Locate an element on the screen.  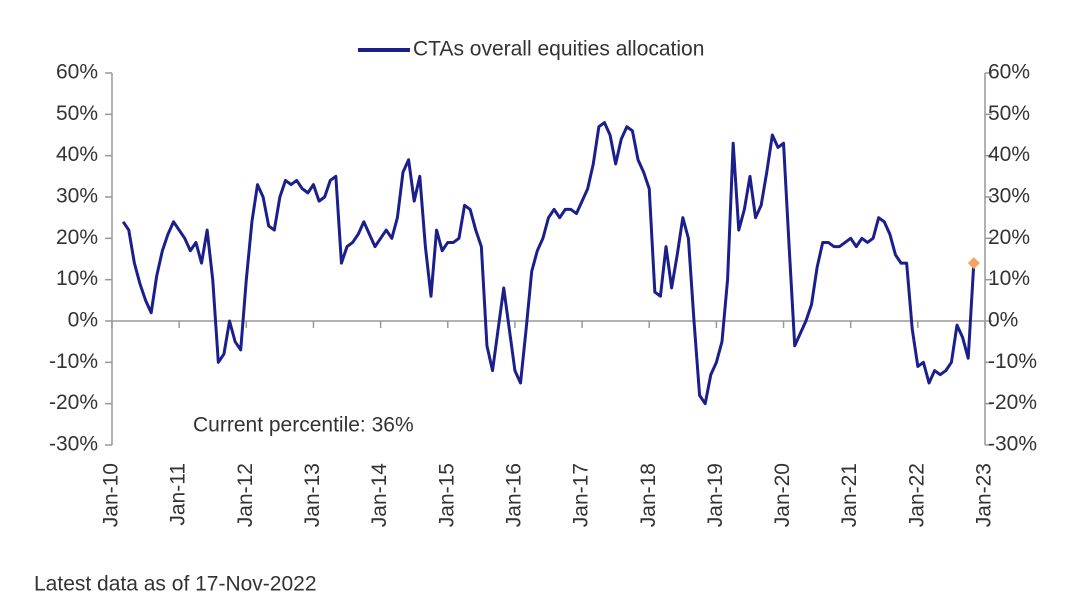
y2-tick-label: 10% is located at coordinates (1009, 278).